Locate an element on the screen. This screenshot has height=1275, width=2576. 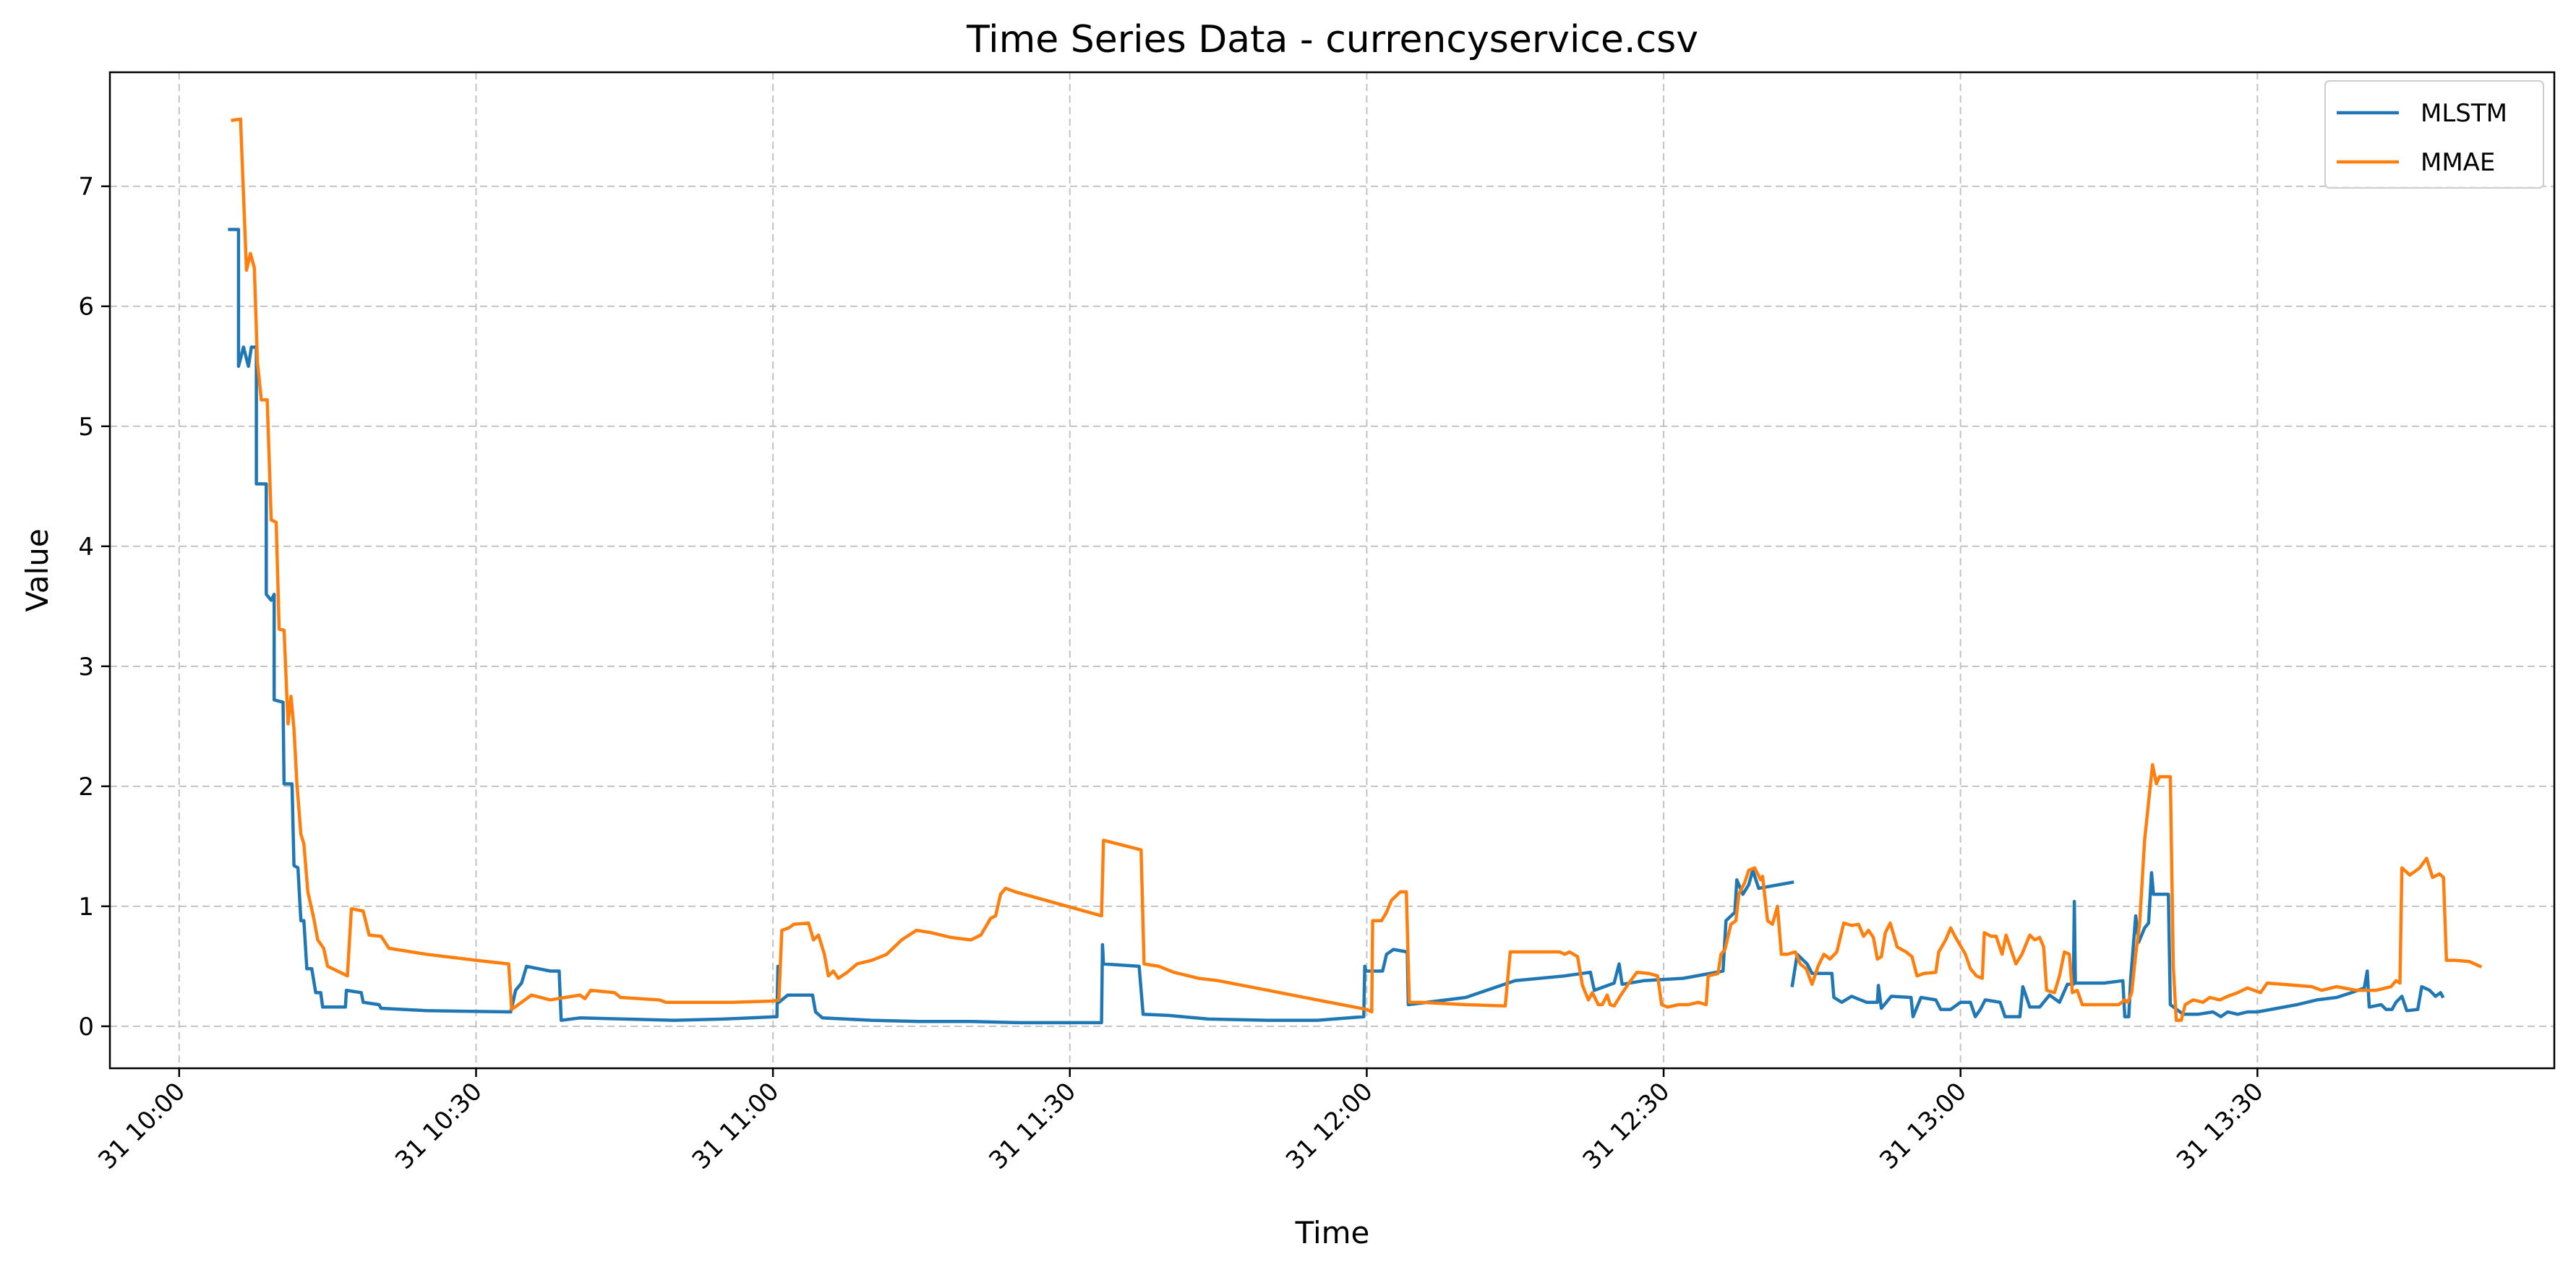
y-tick-label: 4 is located at coordinates (86, 547).